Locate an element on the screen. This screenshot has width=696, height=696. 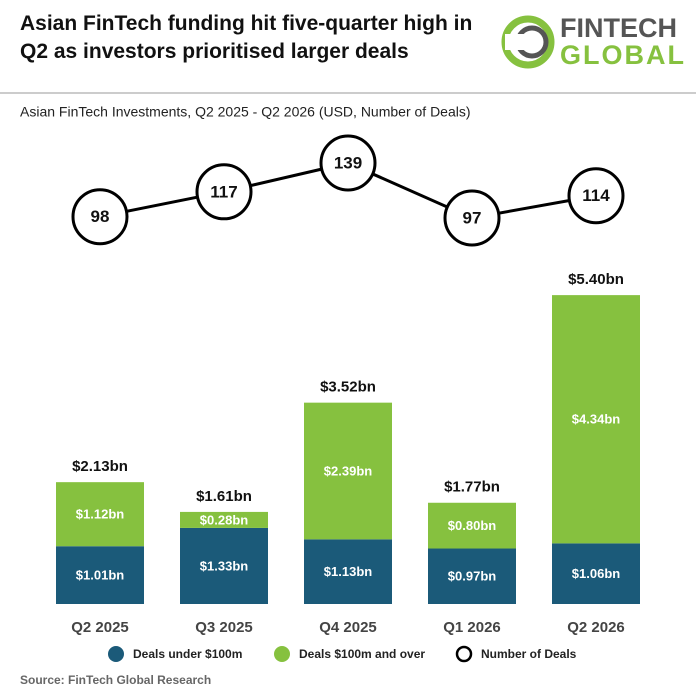
x-tick-label: Q4 2025 is located at coordinates (348, 627).